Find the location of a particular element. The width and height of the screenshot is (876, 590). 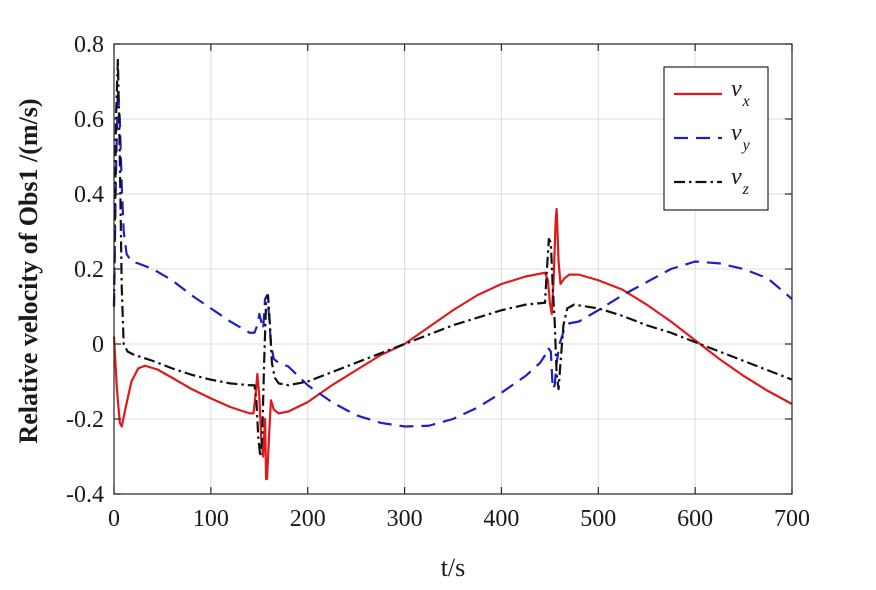

y-tick-label: 0.4 is located at coordinates (89, 195).